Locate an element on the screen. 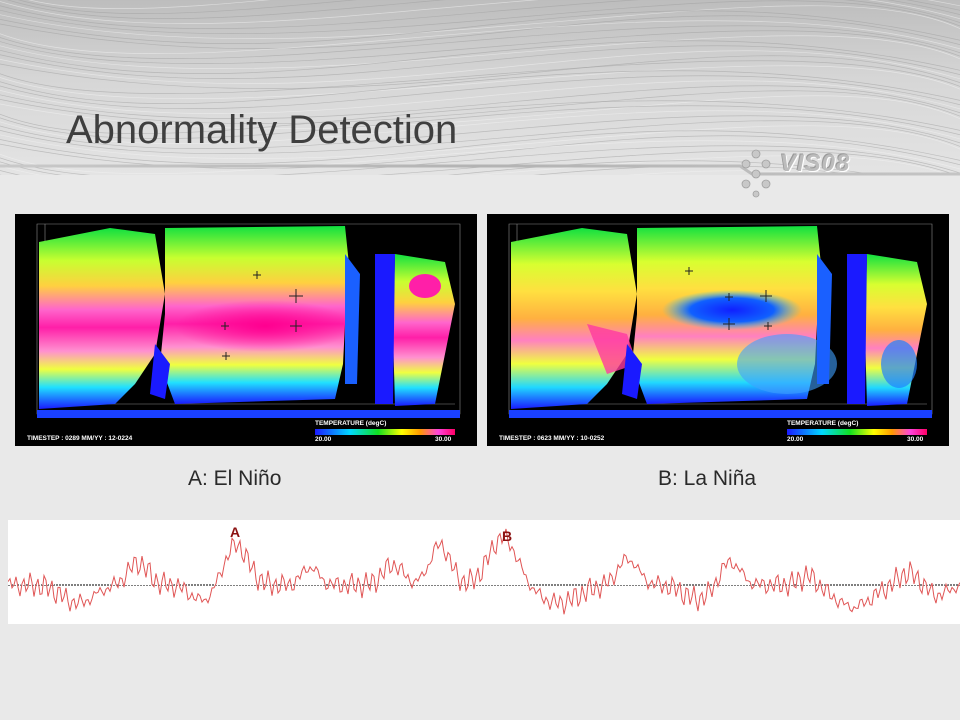  anomaly-line is located at coordinates (484, 571).